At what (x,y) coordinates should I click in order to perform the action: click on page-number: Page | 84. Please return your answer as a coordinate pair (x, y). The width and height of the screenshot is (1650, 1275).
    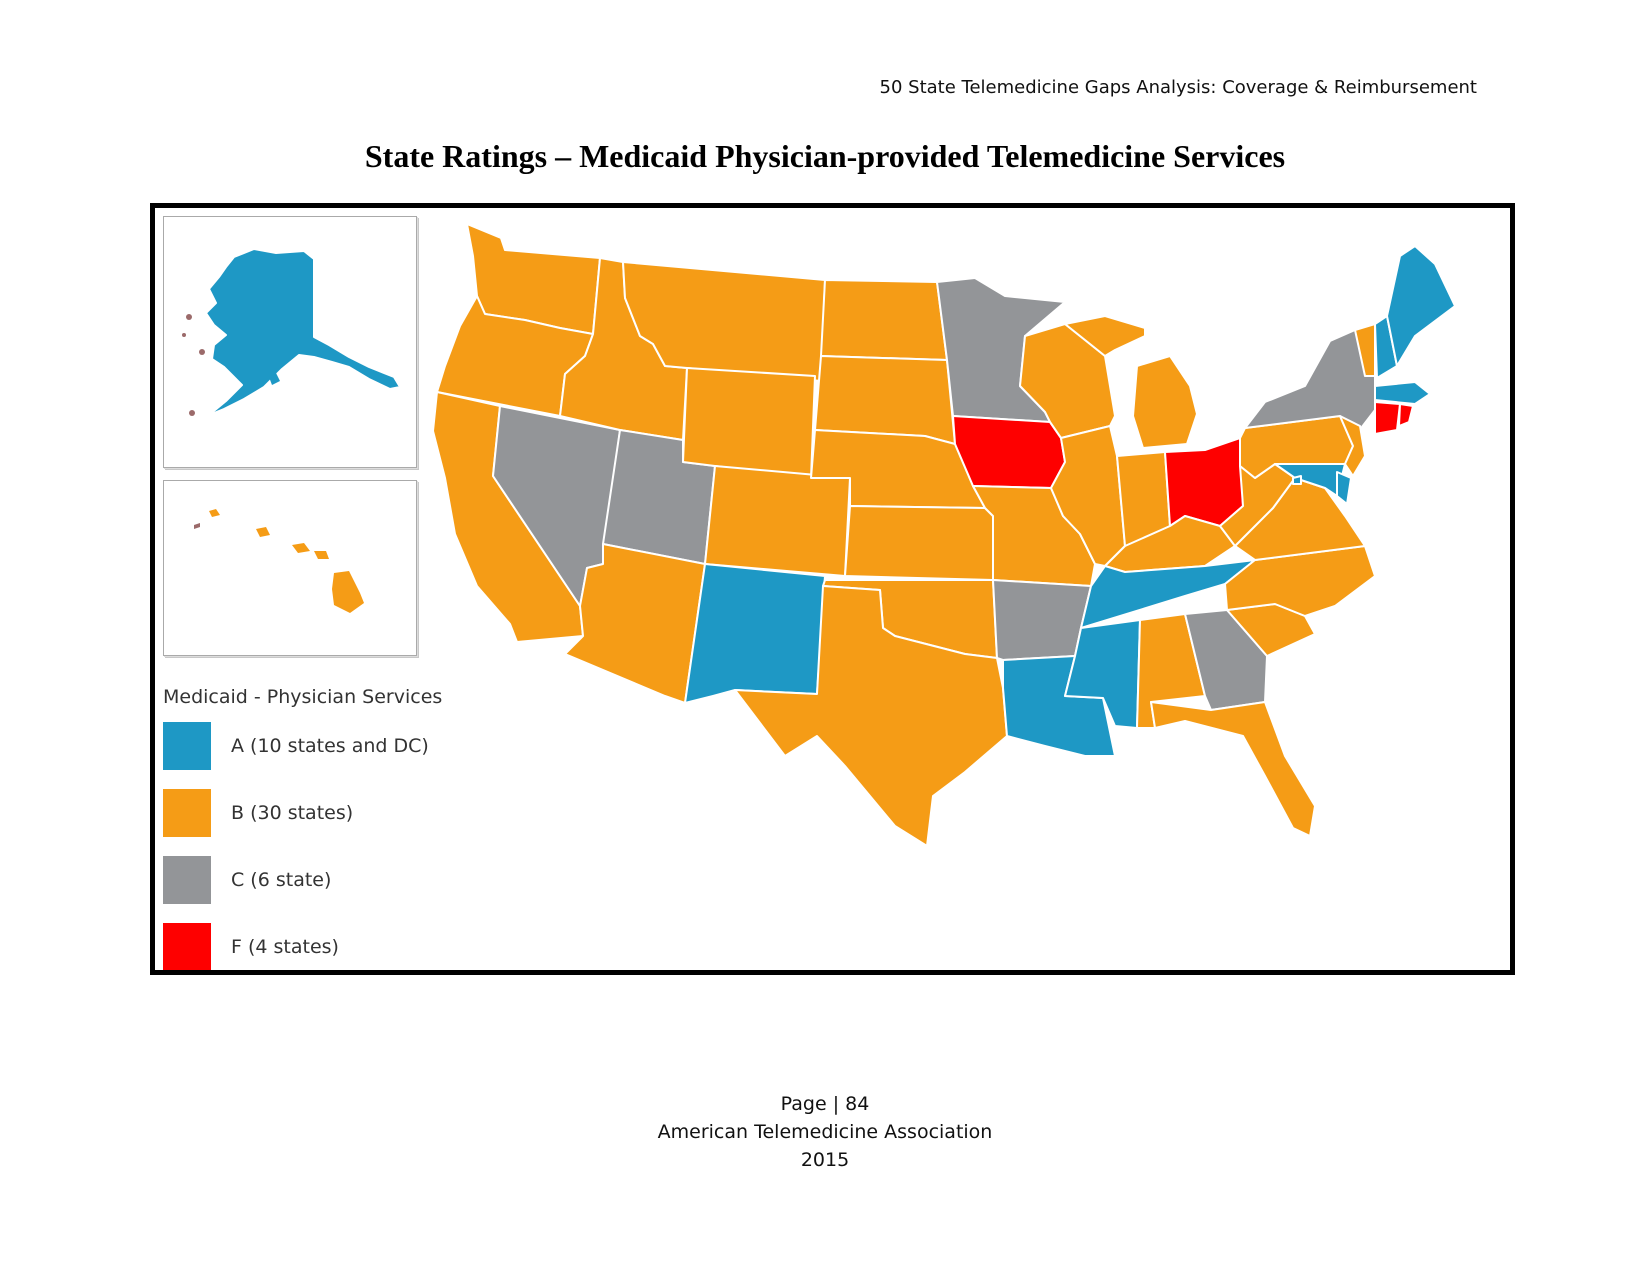
    Looking at the image, I should click on (825, 1104).